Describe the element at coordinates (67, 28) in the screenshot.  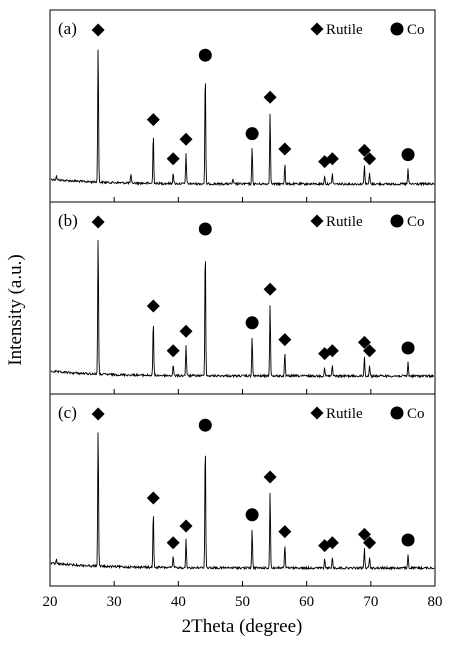
I see `panel-label: (a)` at that location.